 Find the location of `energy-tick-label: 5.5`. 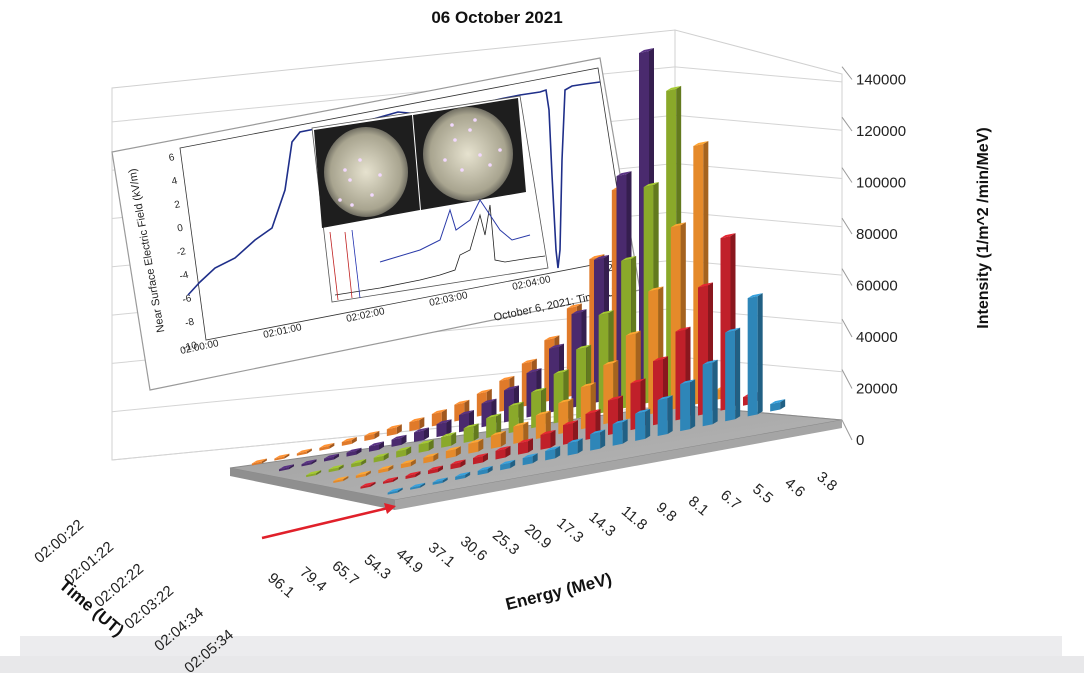

energy-tick-label: 5.5 is located at coordinates (762, 494).